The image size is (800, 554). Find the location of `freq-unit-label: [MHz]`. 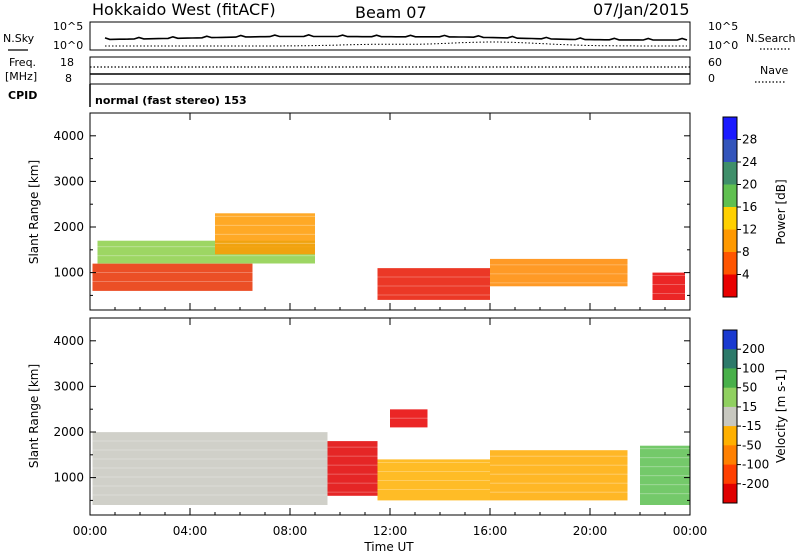

freq-unit-label: [MHz] is located at coordinates (21, 76).